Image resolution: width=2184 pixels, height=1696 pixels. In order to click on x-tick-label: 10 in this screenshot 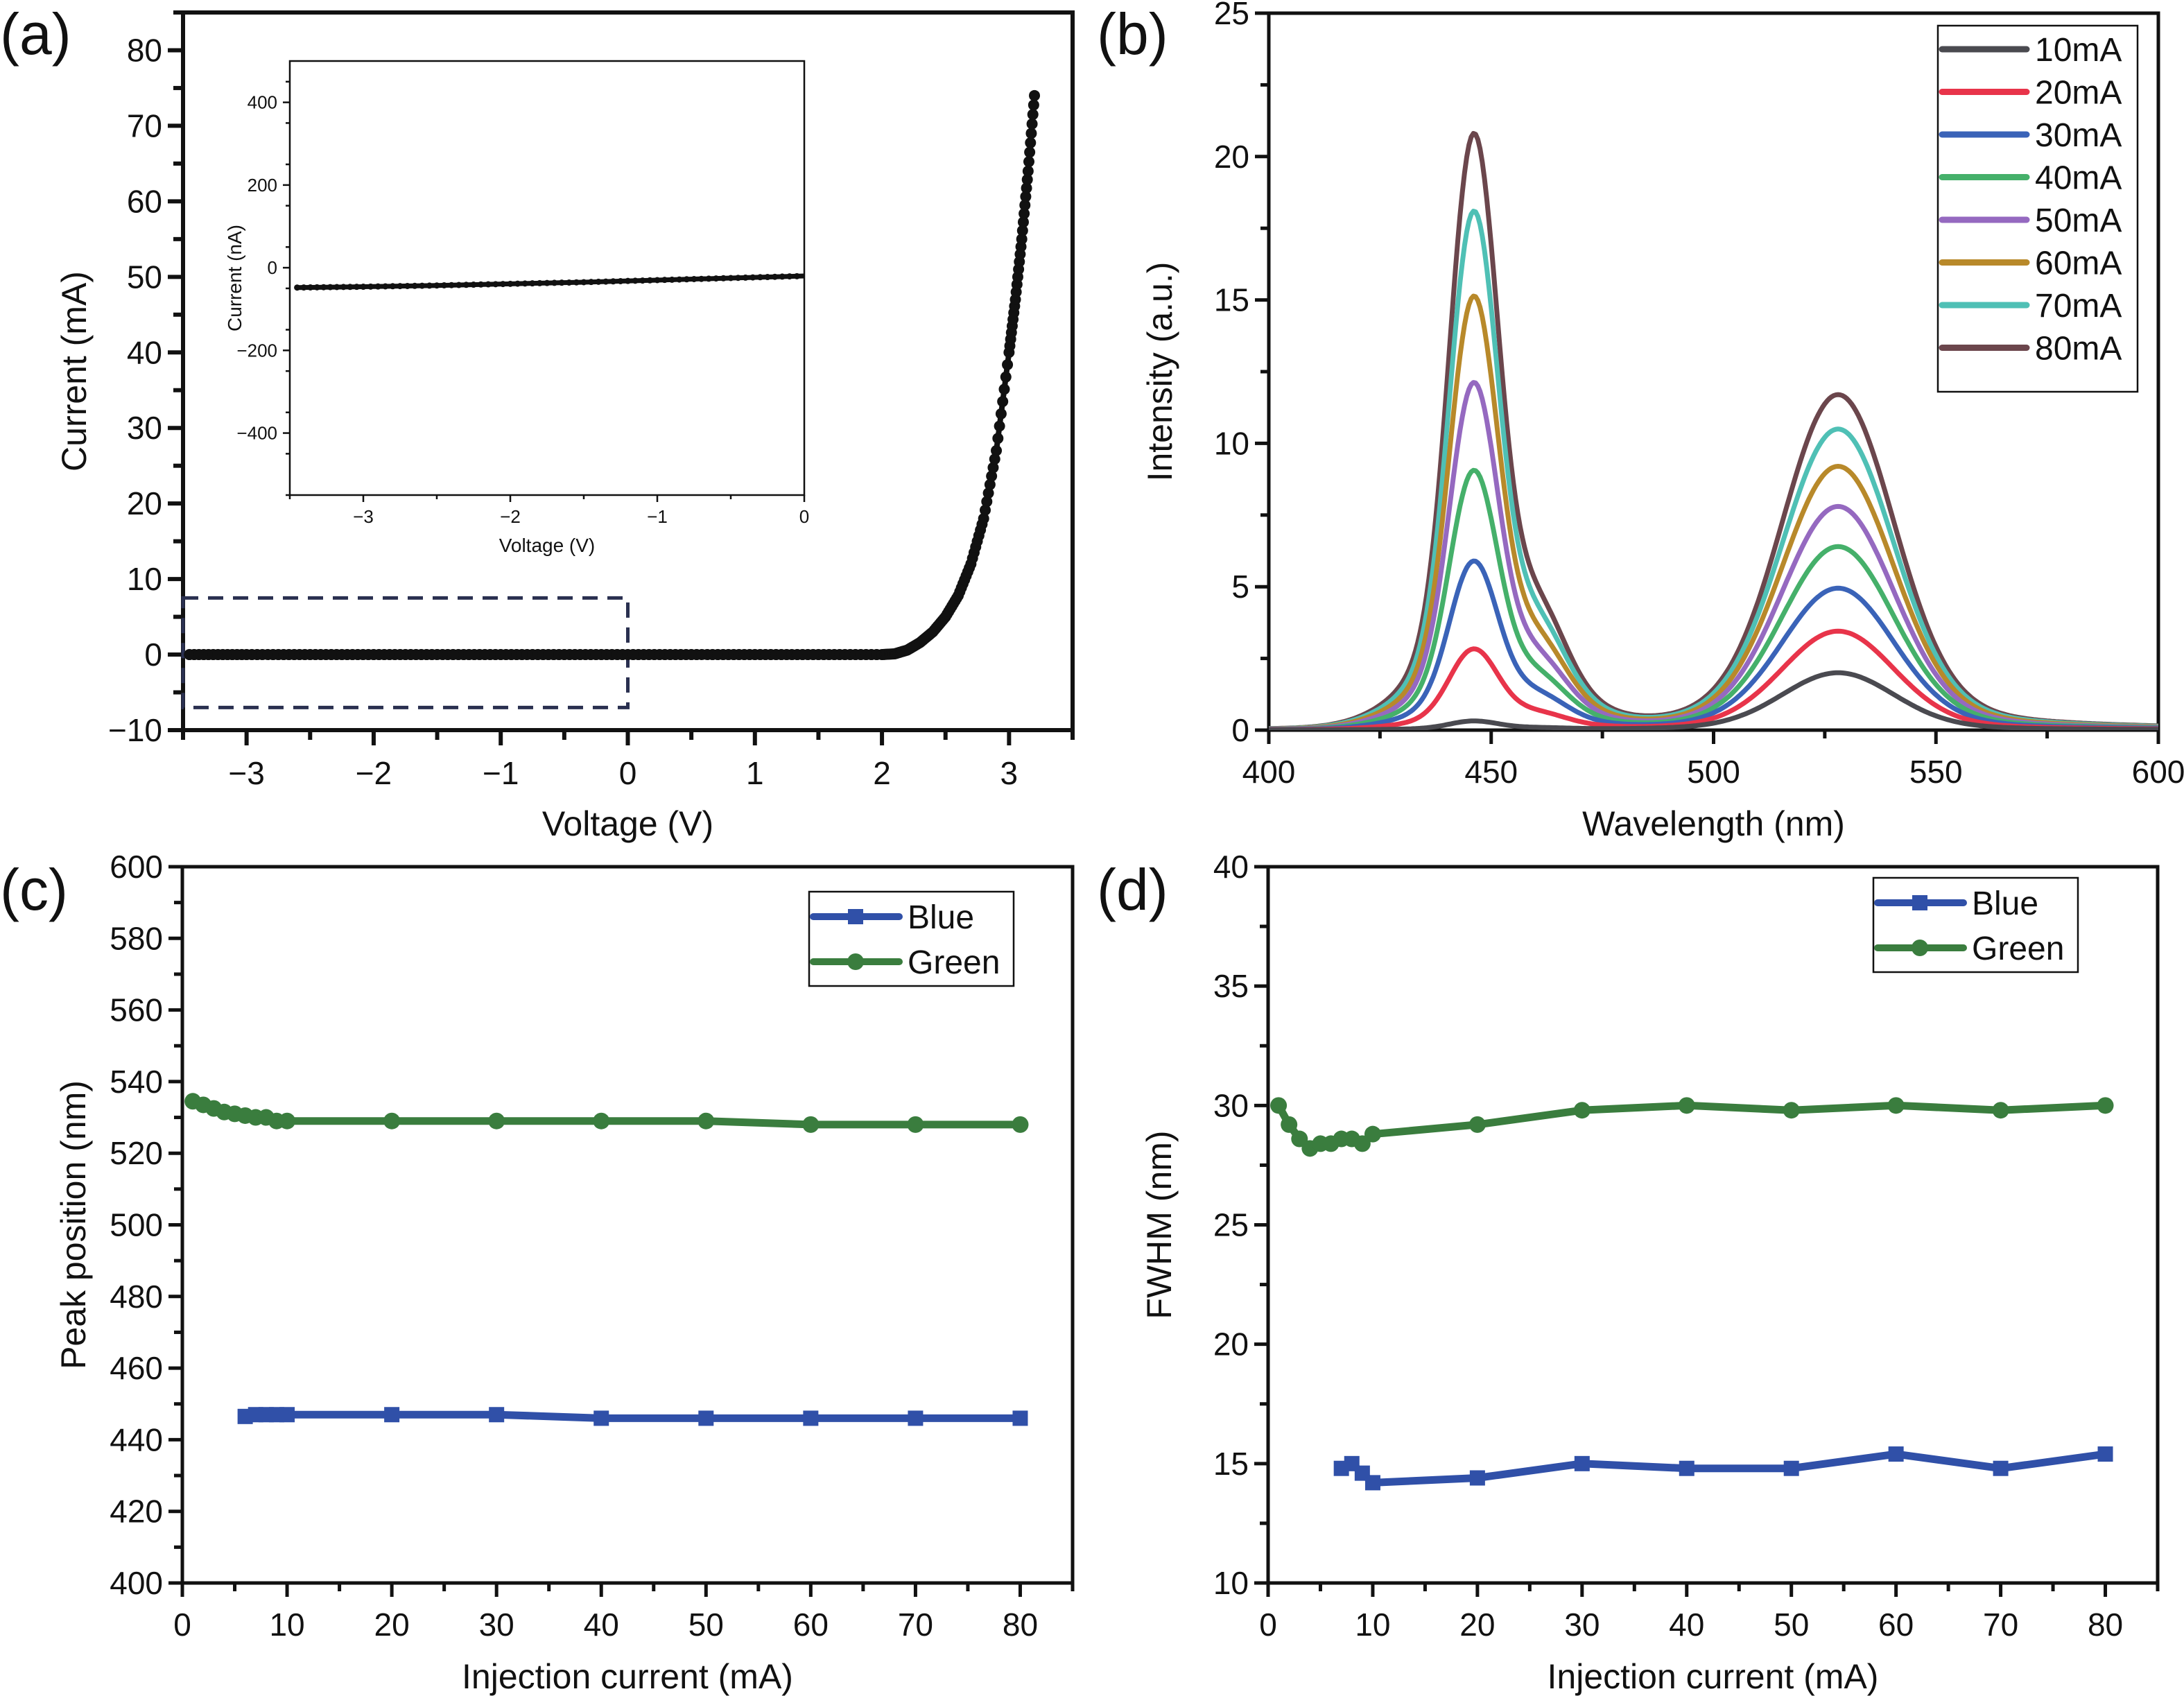, I will do `click(286, 1625)`.